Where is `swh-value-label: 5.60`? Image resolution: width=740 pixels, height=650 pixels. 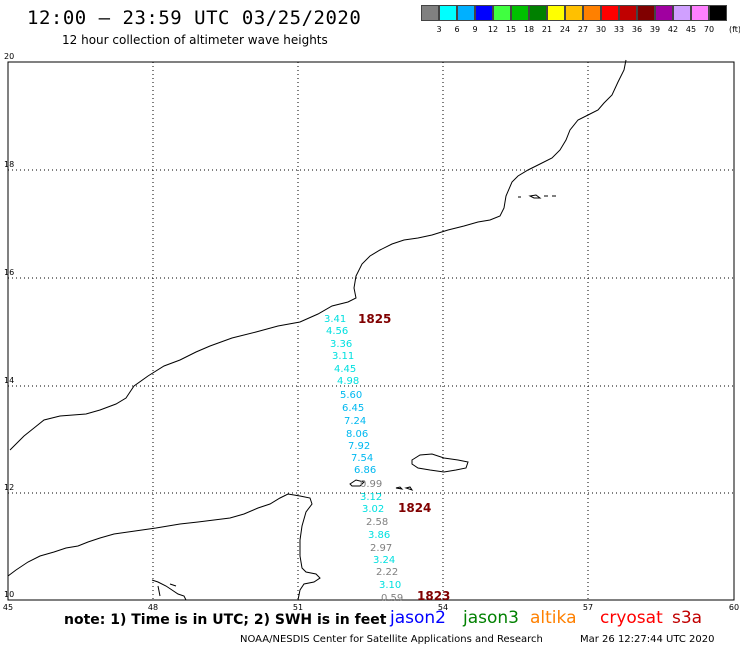
swh-value-label: 5.60 is located at coordinates (351, 395).